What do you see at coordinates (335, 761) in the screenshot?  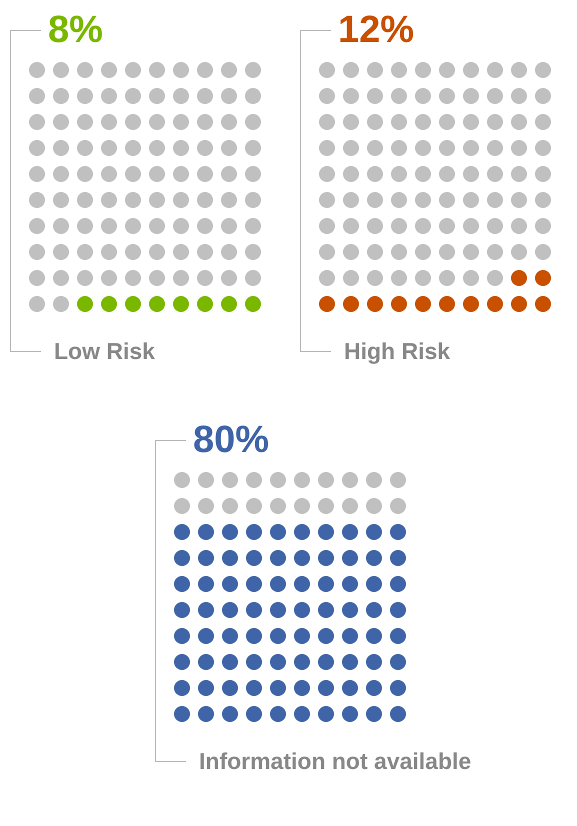 I see `text: Information not available` at bounding box center [335, 761].